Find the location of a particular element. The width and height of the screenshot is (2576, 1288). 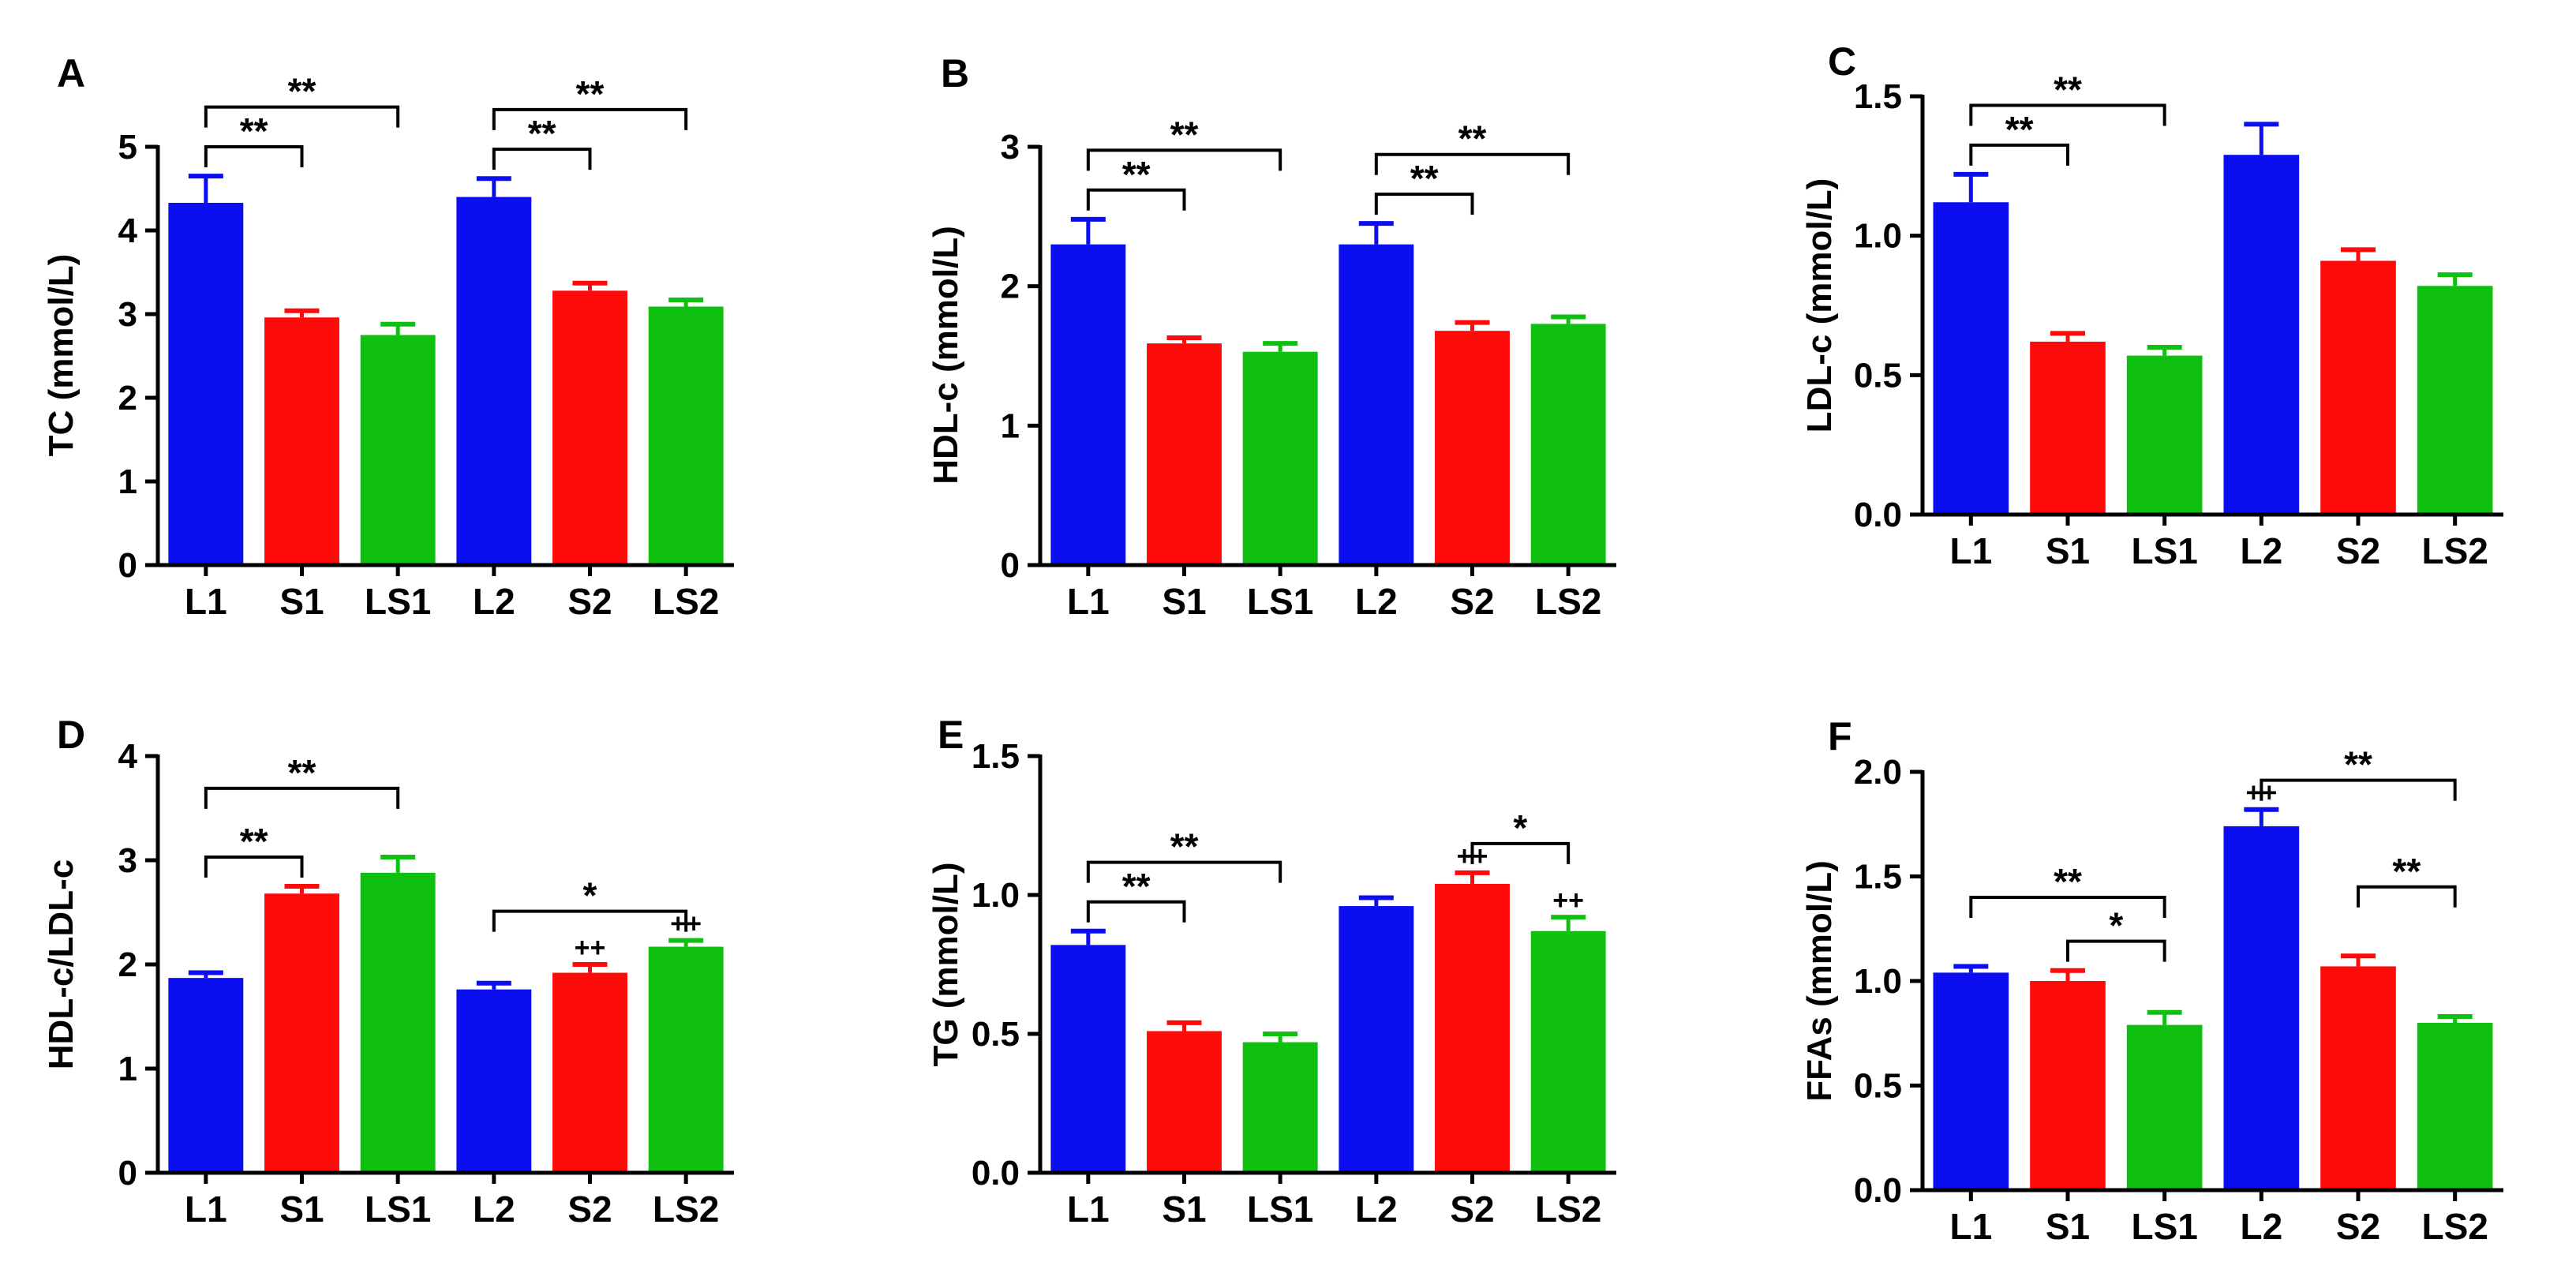

panel-letter: B is located at coordinates (955, 73).